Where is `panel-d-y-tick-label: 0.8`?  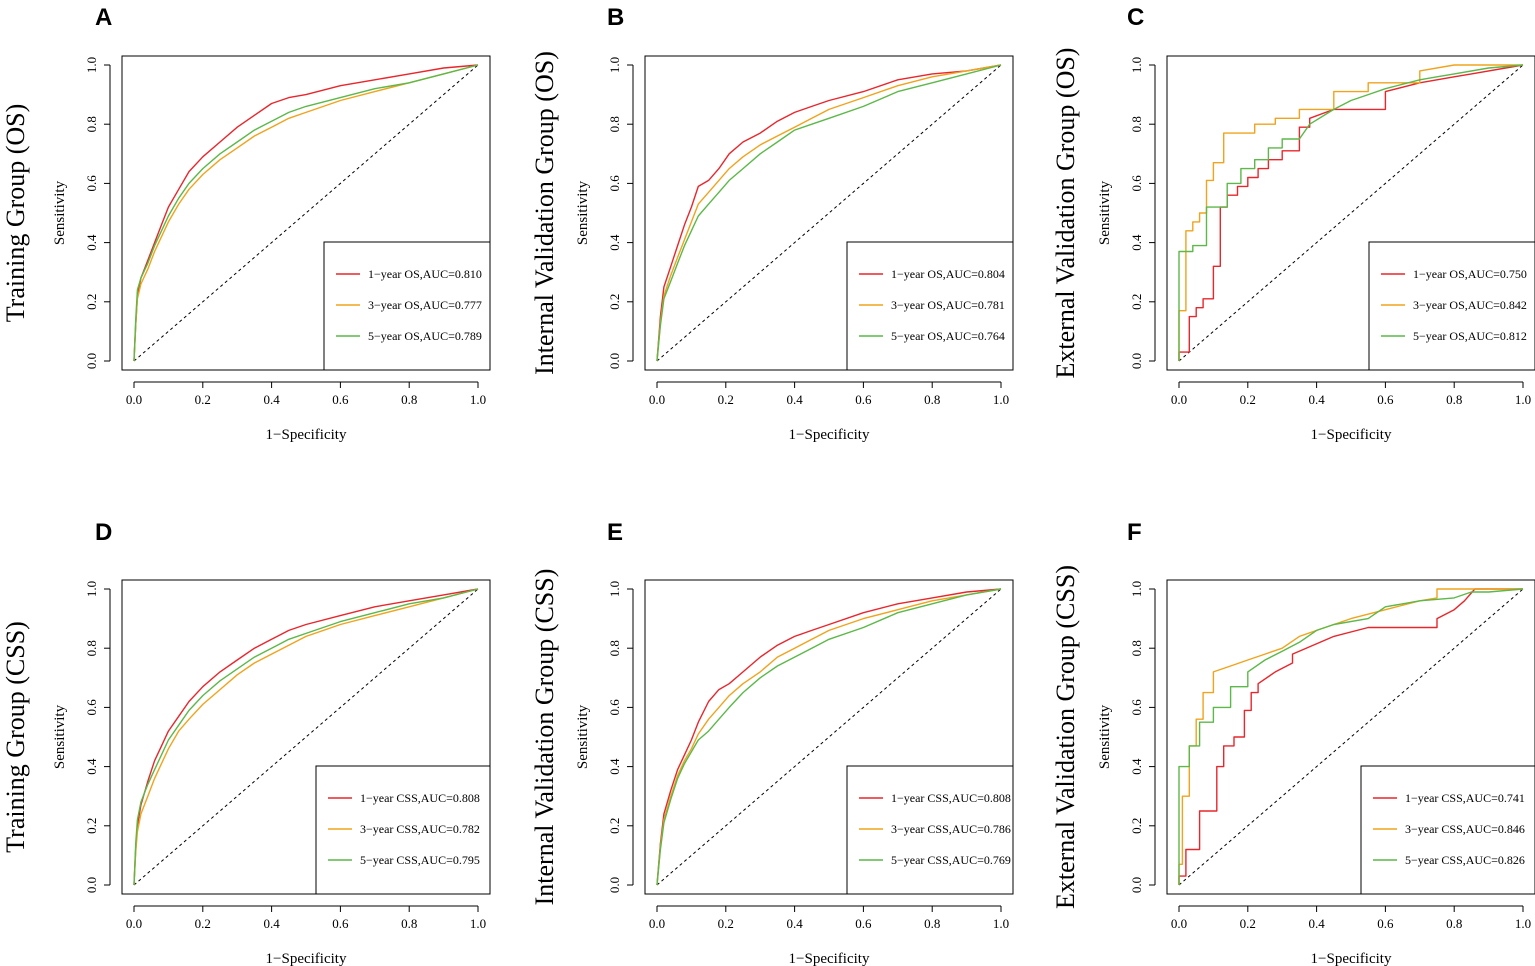 panel-d-y-tick-label: 0.8 is located at coordinates (91, 648).